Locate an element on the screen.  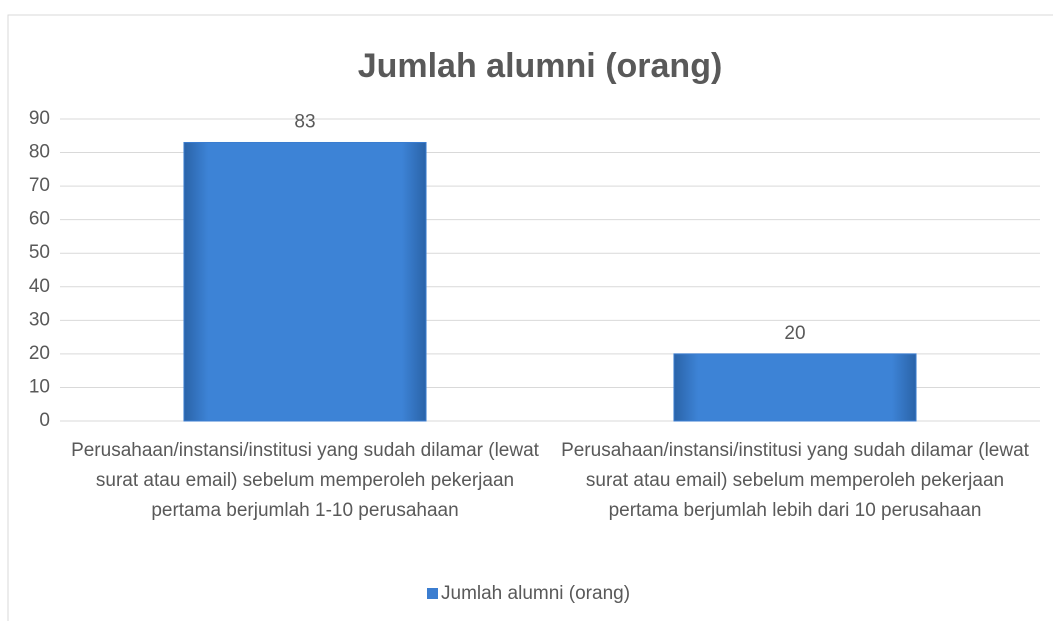
legend-label: Jumlah alumni (orang) is located at coordinates (535, 593).